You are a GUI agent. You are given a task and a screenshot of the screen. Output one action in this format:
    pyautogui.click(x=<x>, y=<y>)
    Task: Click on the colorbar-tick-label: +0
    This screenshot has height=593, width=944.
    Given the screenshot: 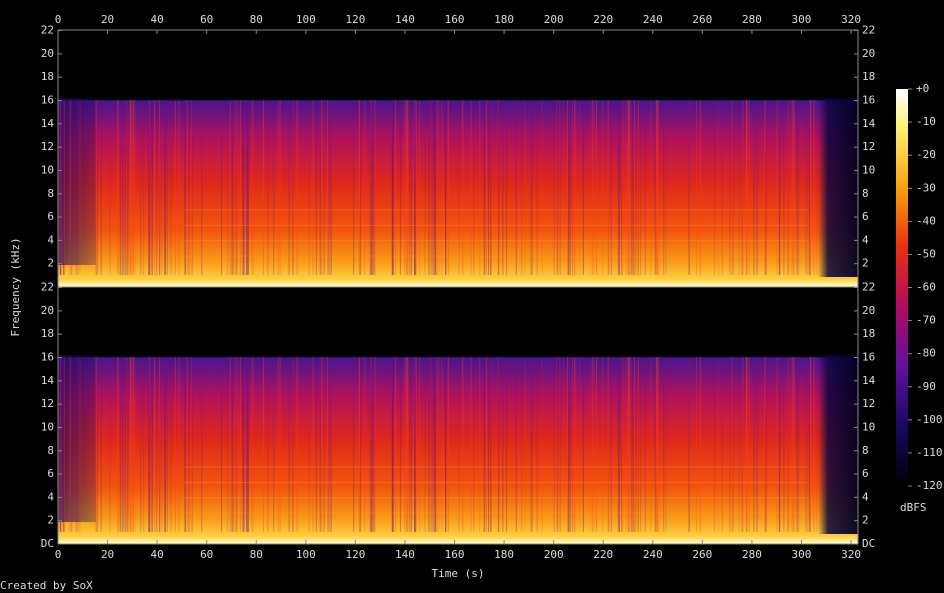 What is the action you would take?
    pyautogui.click(x=922, y=88)
    